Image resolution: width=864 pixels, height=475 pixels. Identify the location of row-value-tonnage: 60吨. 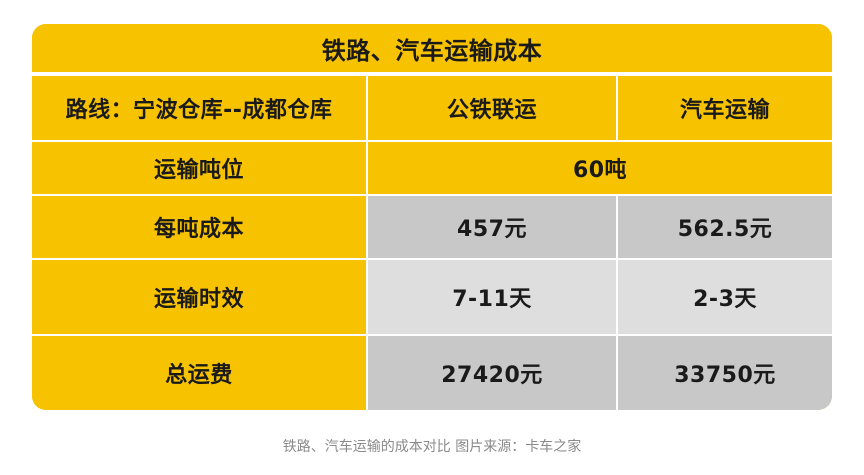
(600, 168).